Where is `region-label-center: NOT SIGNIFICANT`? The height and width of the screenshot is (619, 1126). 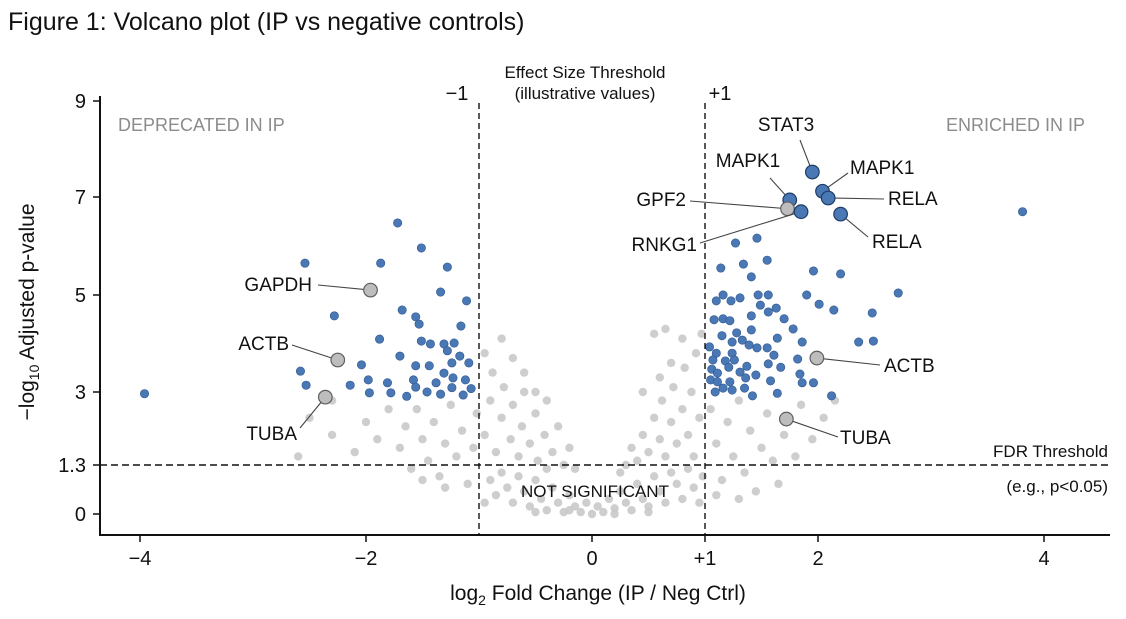 region-label-center: NOT SIGNIFICANT is located at coordinates (595, 491).